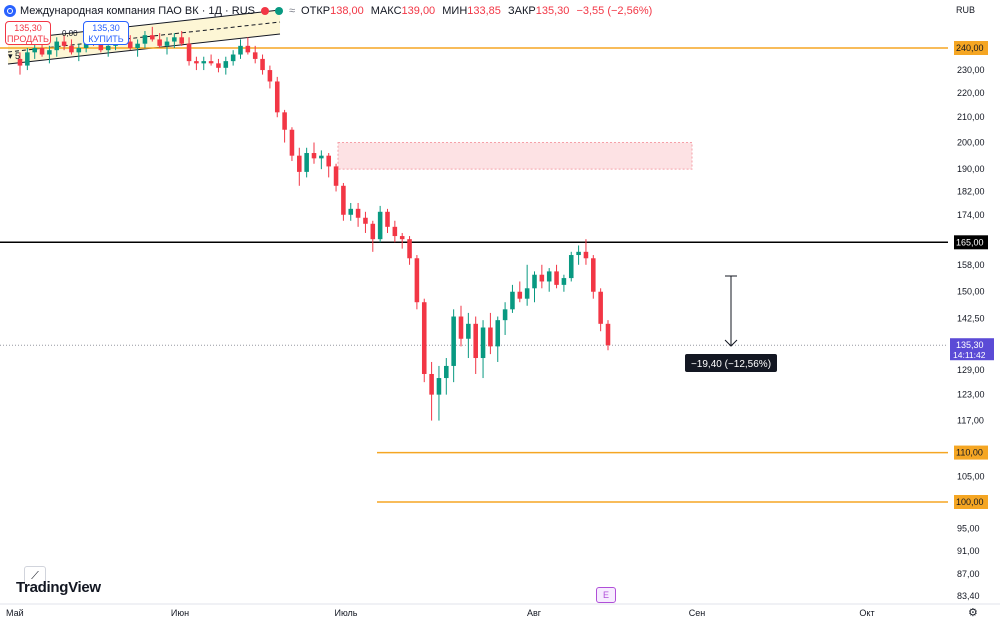  Describe the element at coordinates (971, 117) in the screenshot. I see `y-tick-label: 210,00` at that location.